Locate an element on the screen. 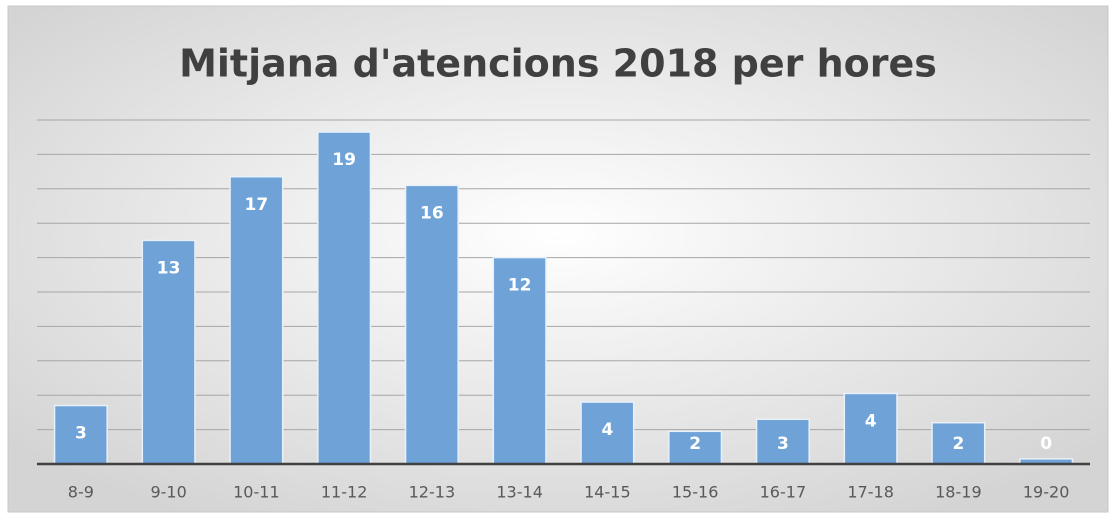 The width and height of the screenshot is (1116, 519). x-tick-label: 18-19 is located at coordinates (958, 492).